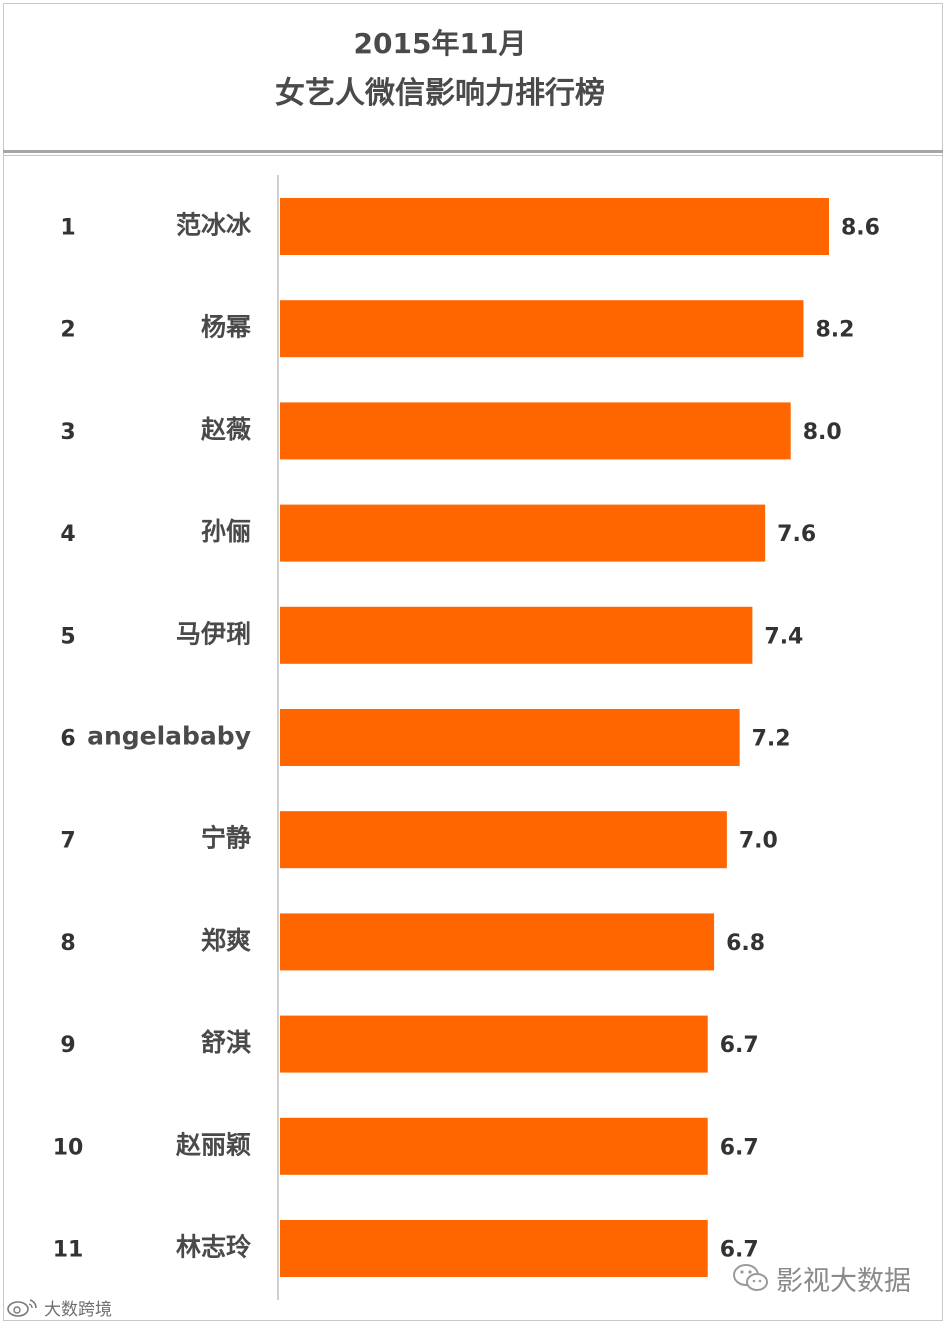  I want to click on value-label-8: 6.8, so click(745, 943).